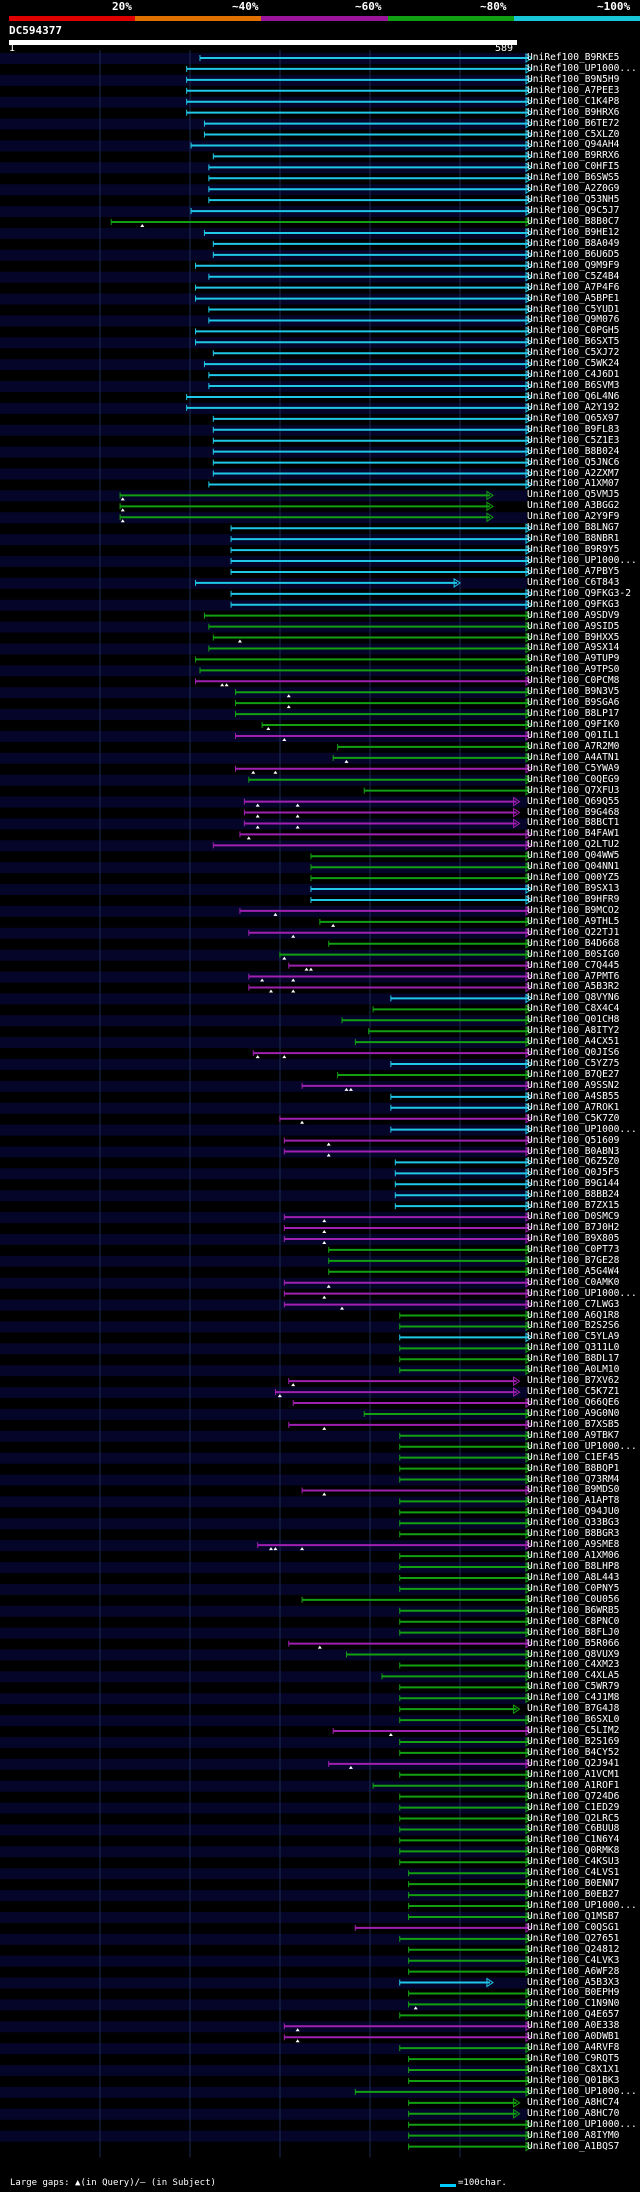 This screenshot has width=640, height=2192. Describe the element at coordinates (573, 1490) in the screenshot. I see `hit-label: UniRef100_B9MDS0` at that location.